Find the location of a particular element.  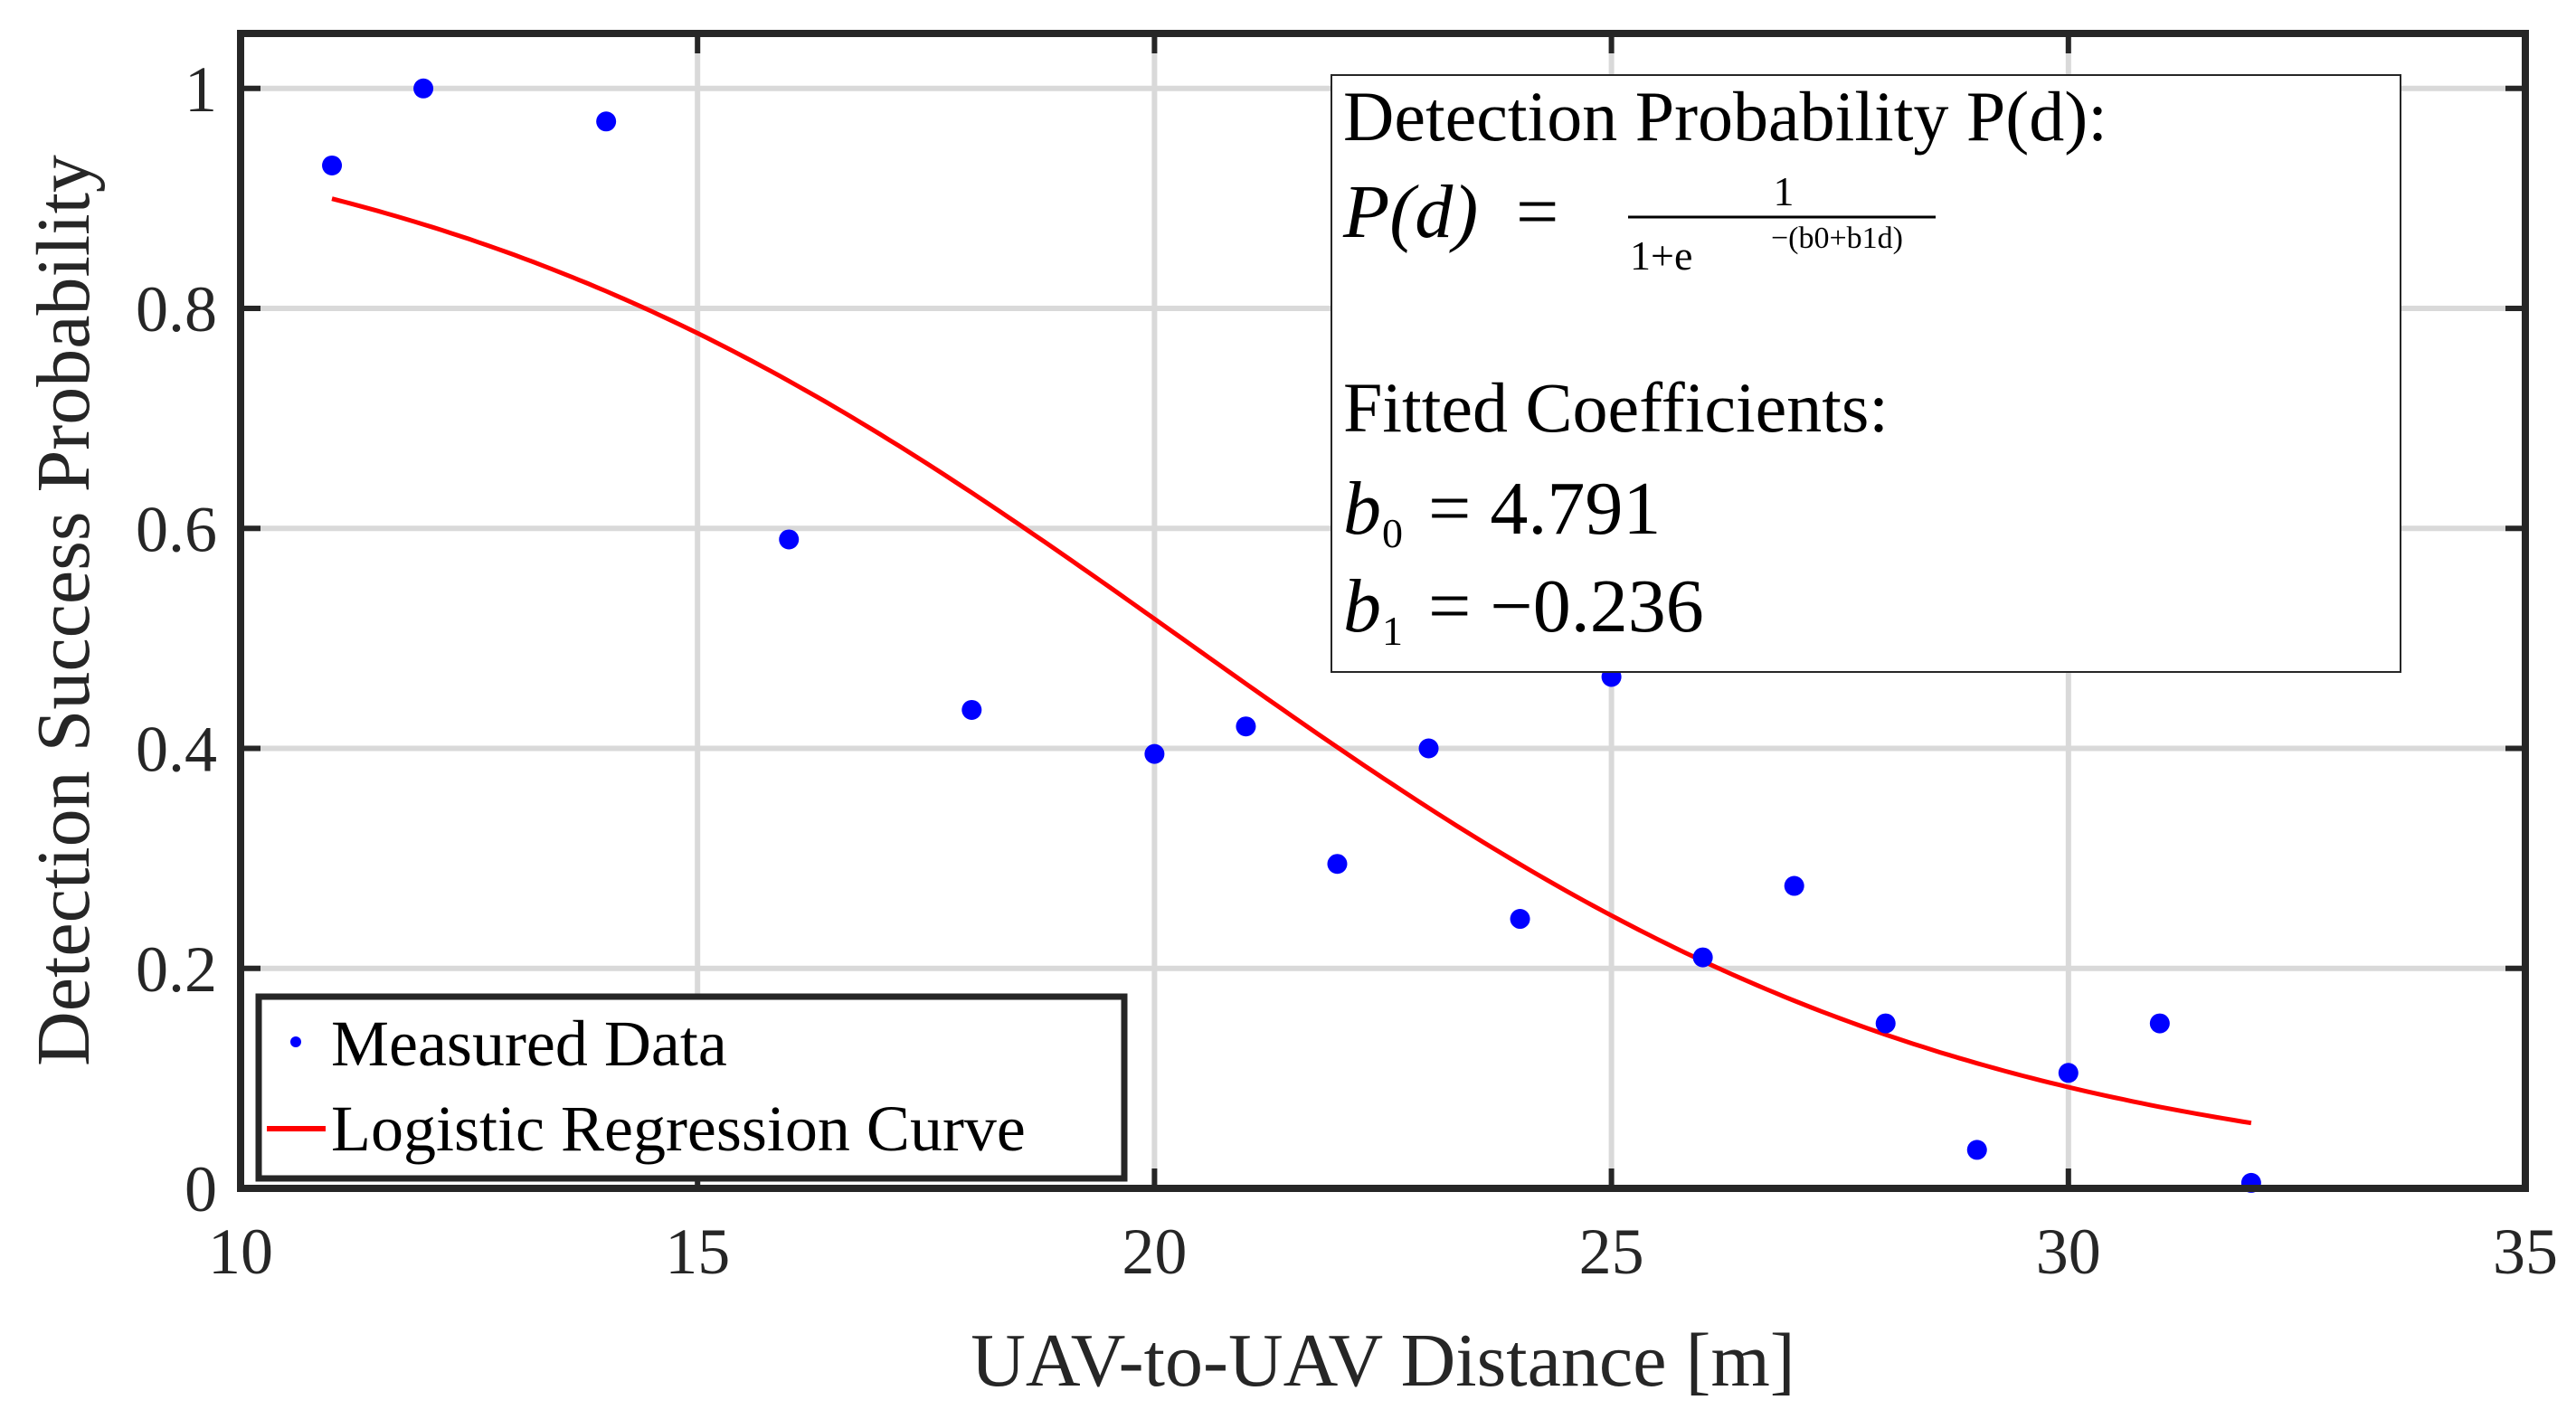

y-tick-labels: 0 0.2 0.4 0.6 0.8 1 is located at coordinates (176, 639).